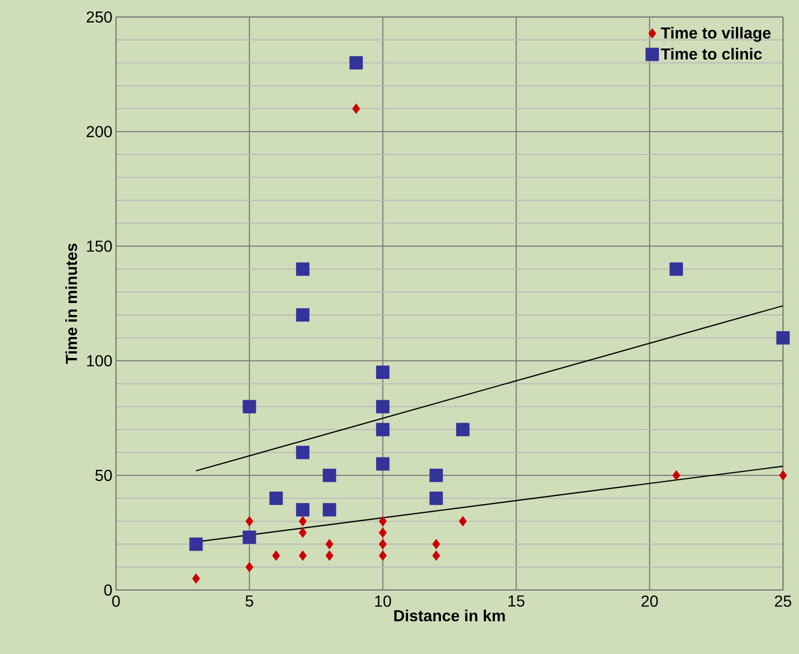 The height and width of the screenshot is (654, 799). I want to click on x-tick-label: 0, so click(116, 601).